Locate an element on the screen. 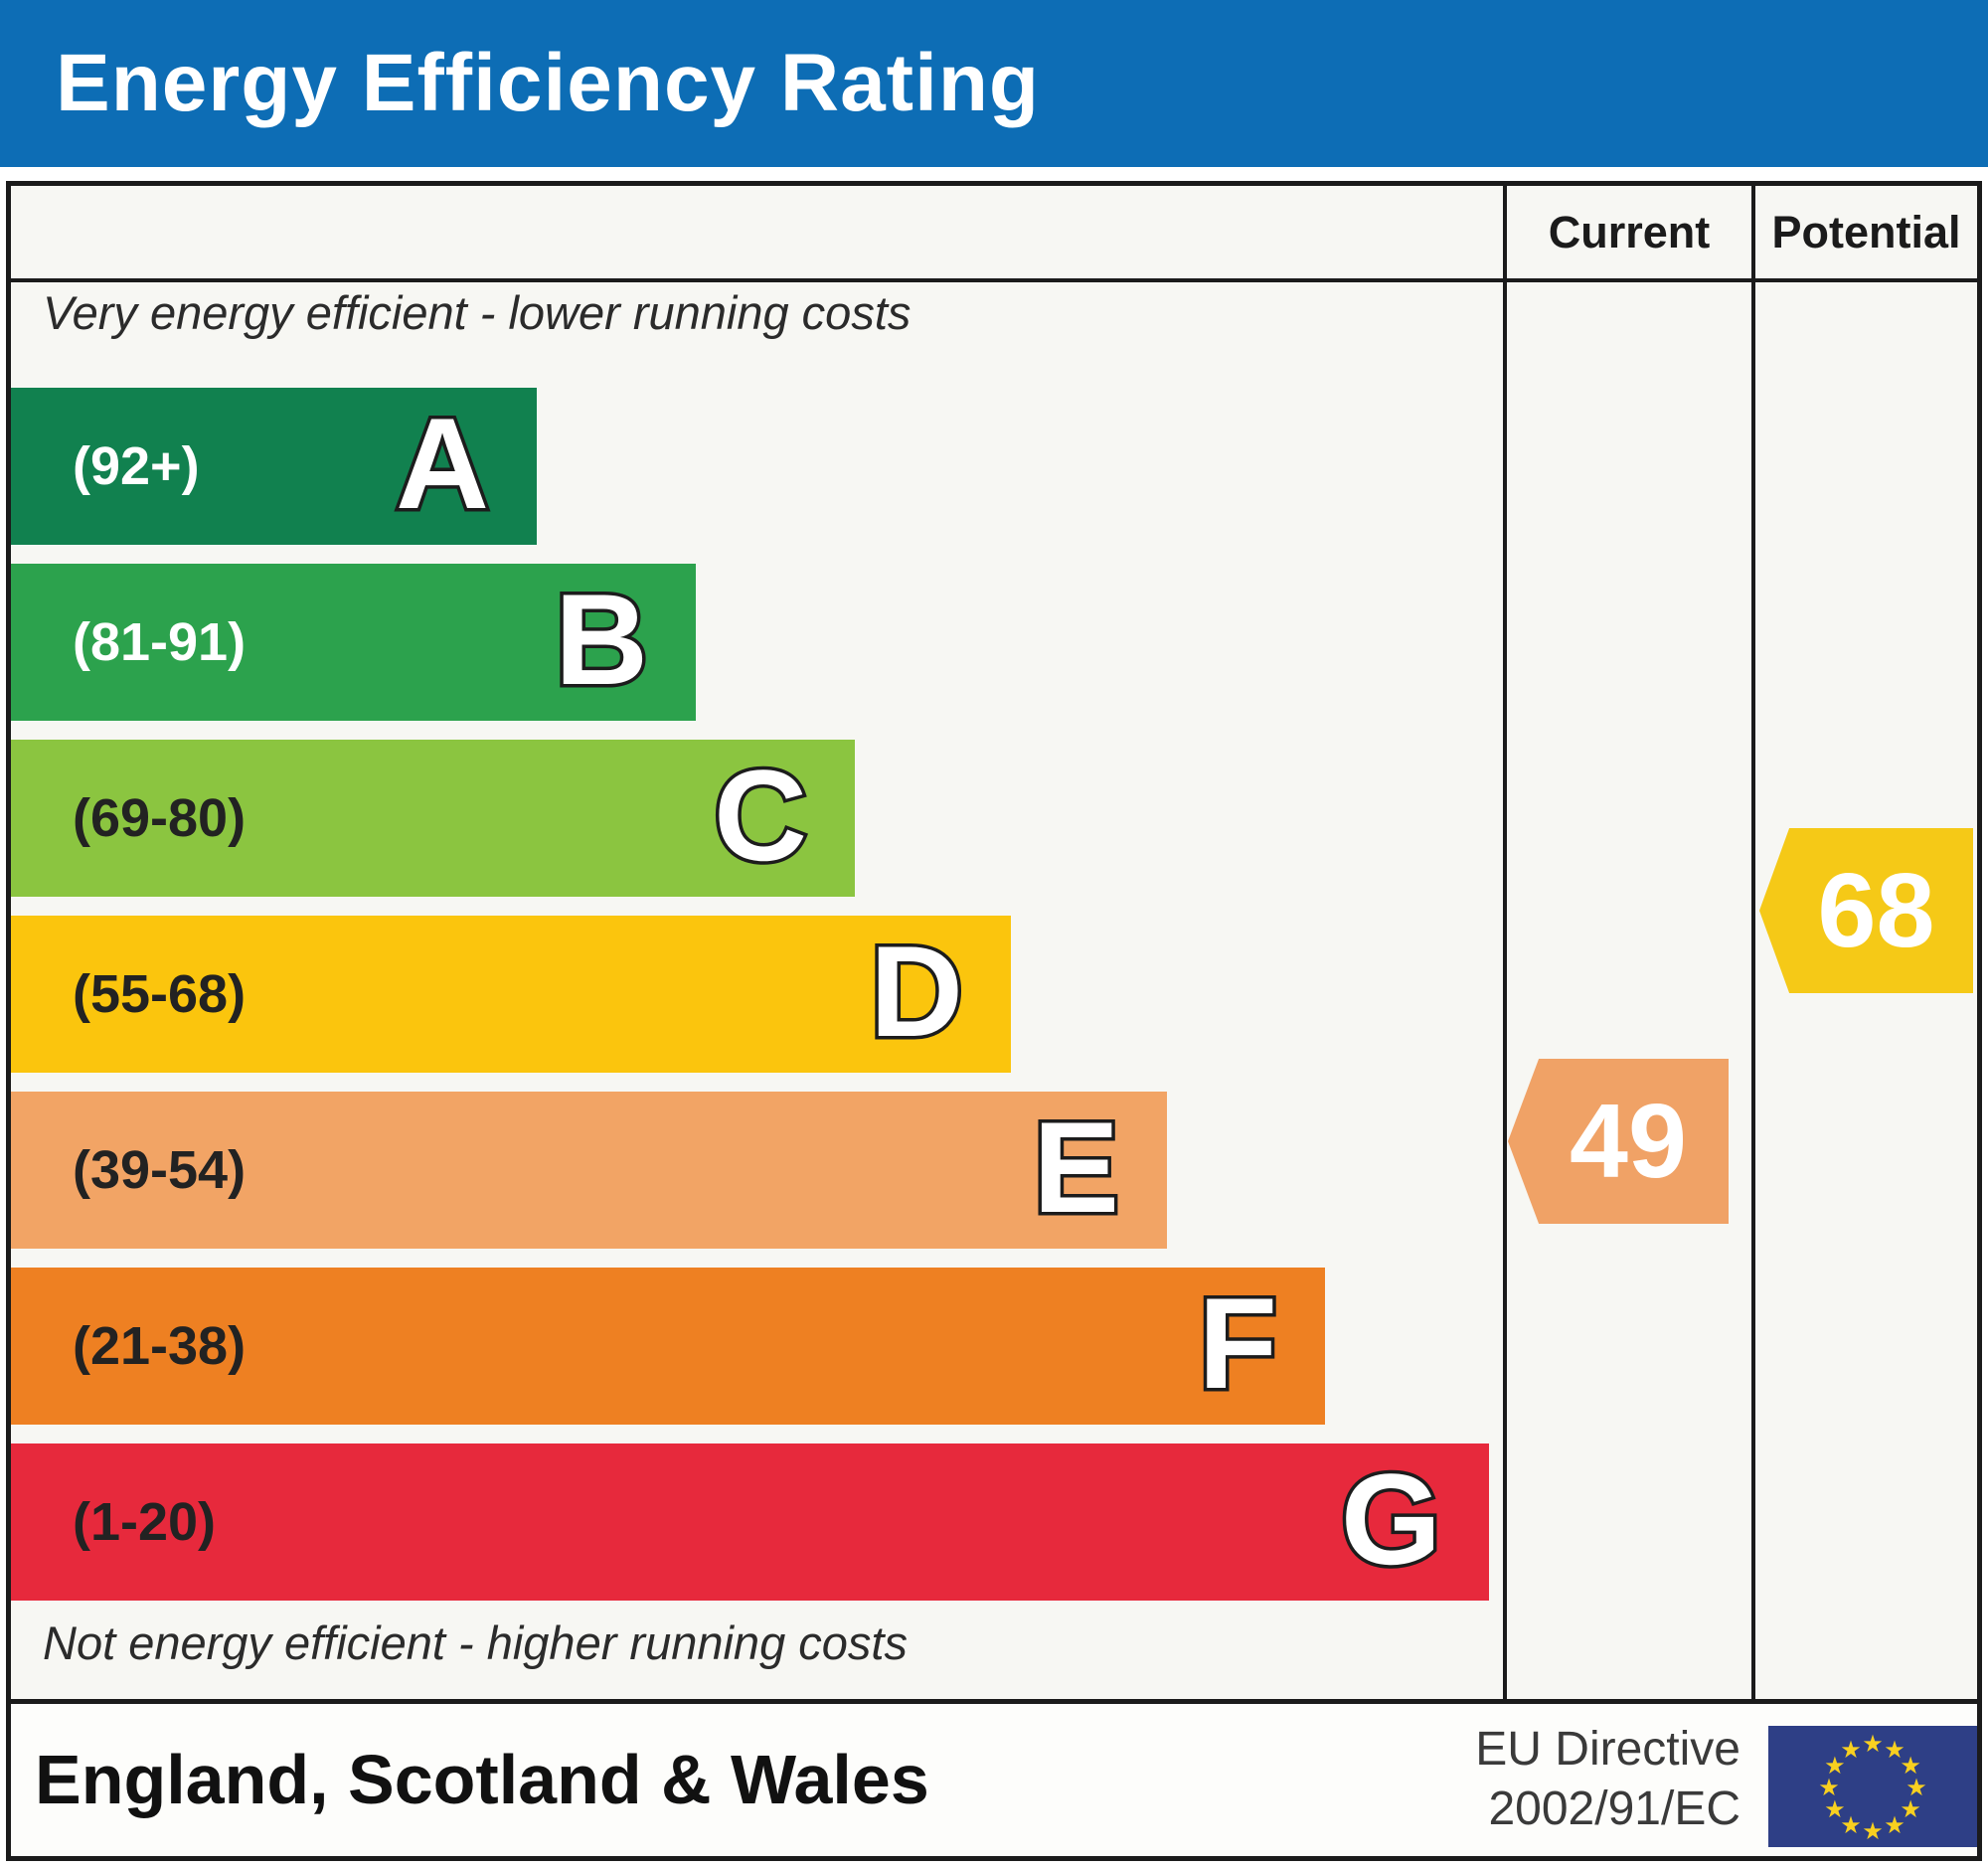 Image resolution: width=1988 pixels, height=1867 pixels. column-divider-current is located at coordinates (1505, 942).